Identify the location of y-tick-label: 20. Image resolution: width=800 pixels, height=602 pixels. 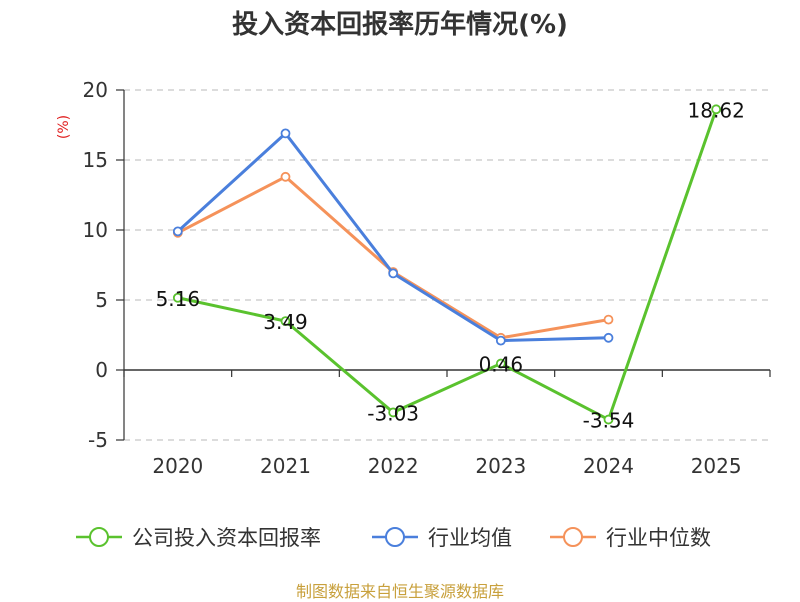
(95, 90).